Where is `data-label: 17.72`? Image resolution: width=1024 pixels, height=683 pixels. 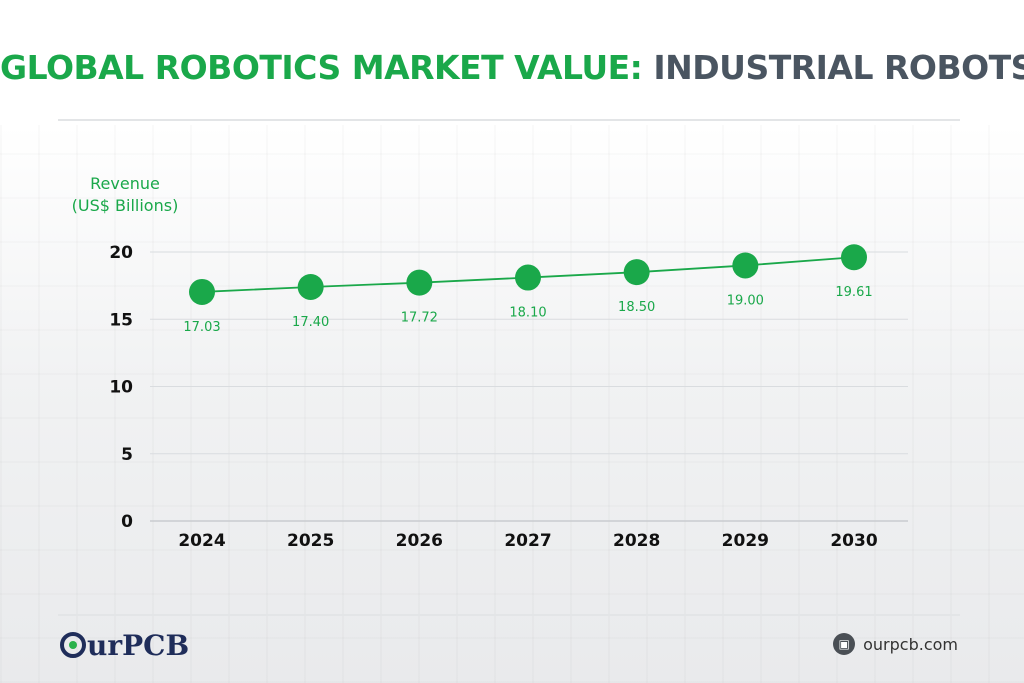
data-label: 17.72 is located at coordinates (419, 318).